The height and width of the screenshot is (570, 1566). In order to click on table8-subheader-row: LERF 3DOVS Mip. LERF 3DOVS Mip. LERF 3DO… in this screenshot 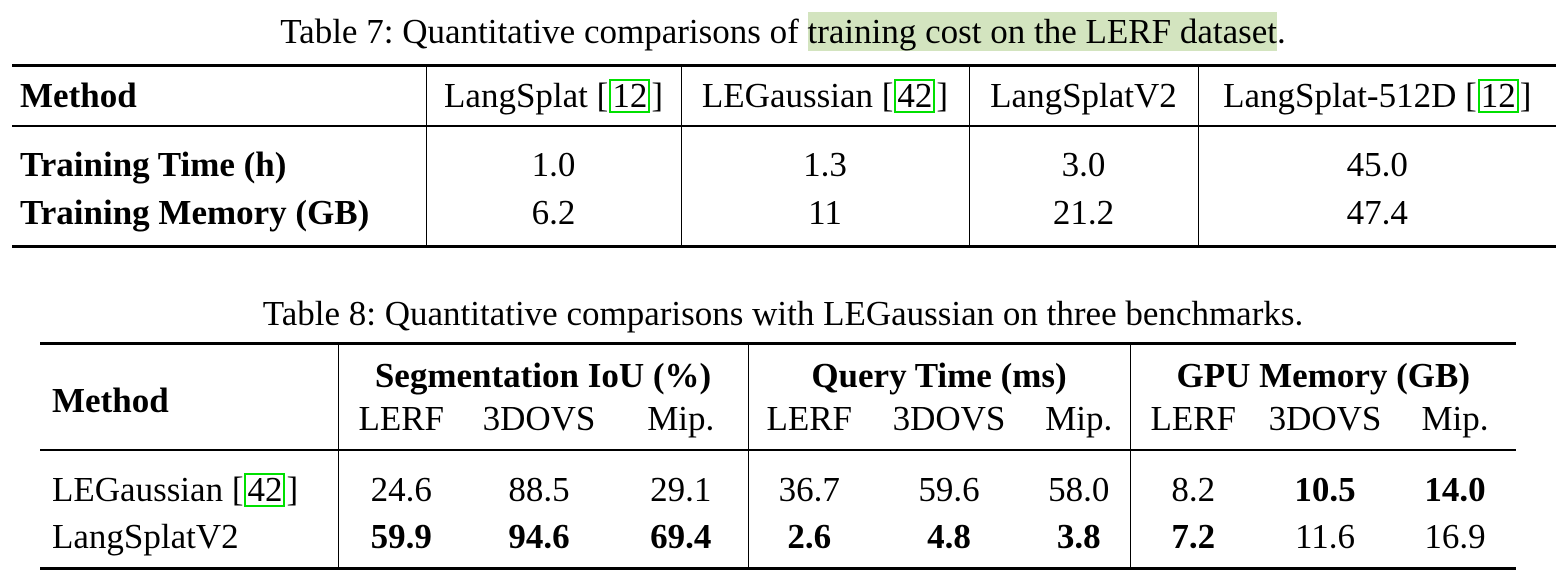, I will do `click(778, 425)`.